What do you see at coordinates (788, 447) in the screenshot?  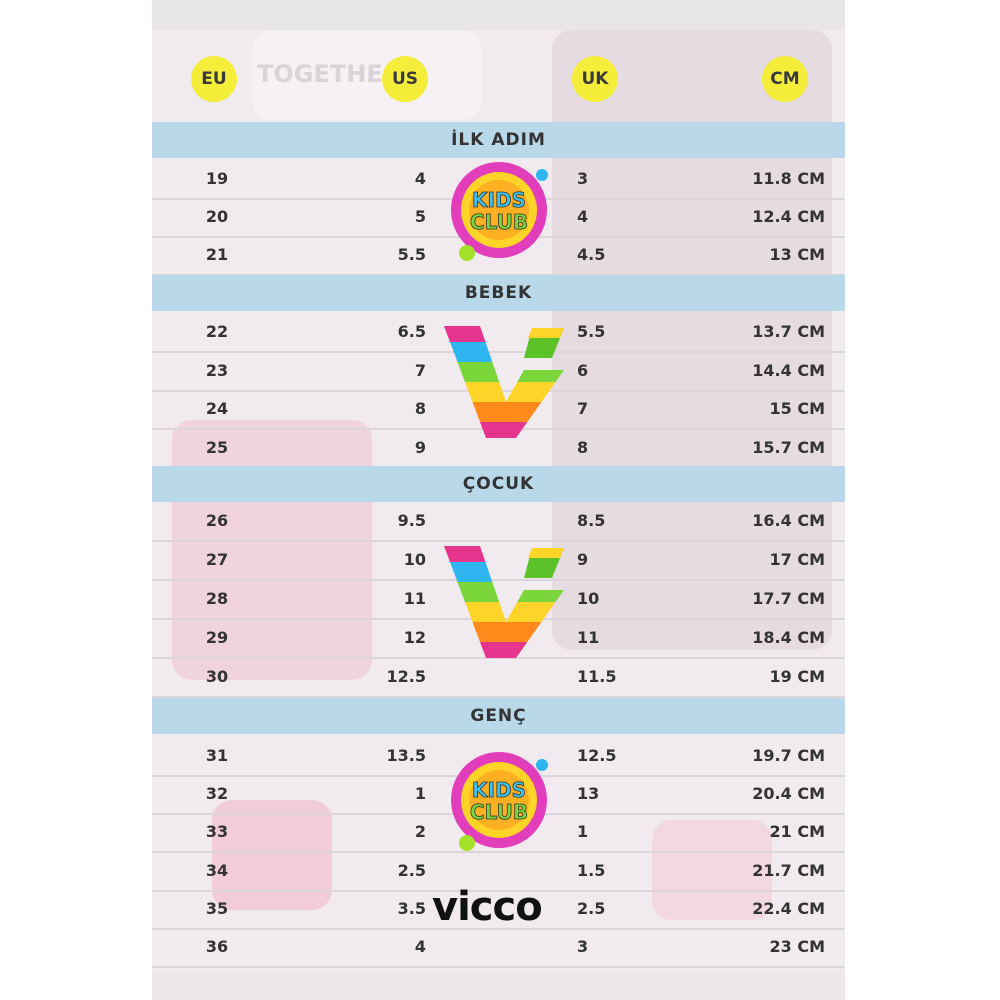 I see `cm-length: 15.7 CM` at bounding box center [788, 447].